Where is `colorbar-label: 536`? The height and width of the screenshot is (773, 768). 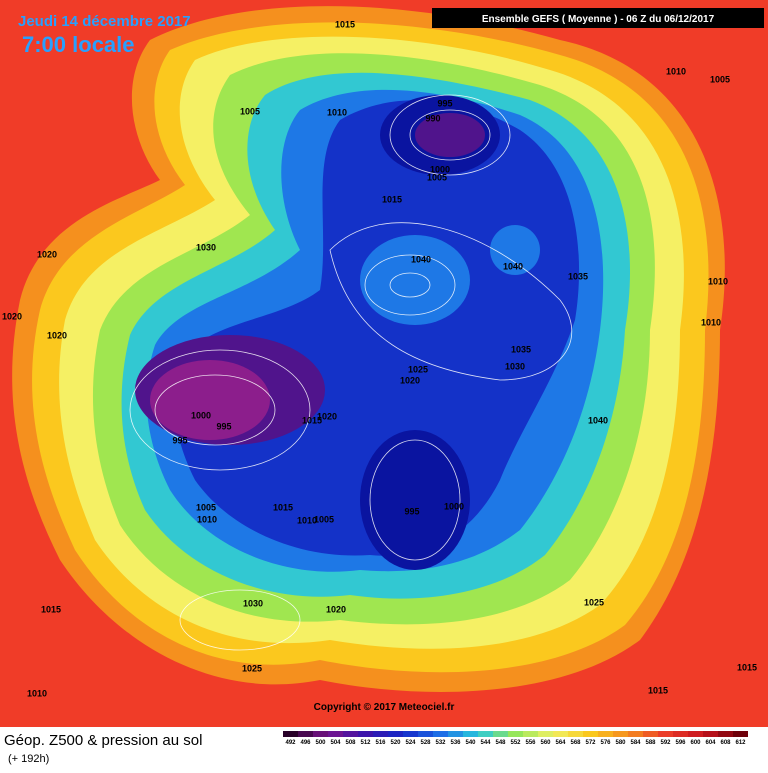 colorbar-label: 536 is located at coordinates (455, 743).